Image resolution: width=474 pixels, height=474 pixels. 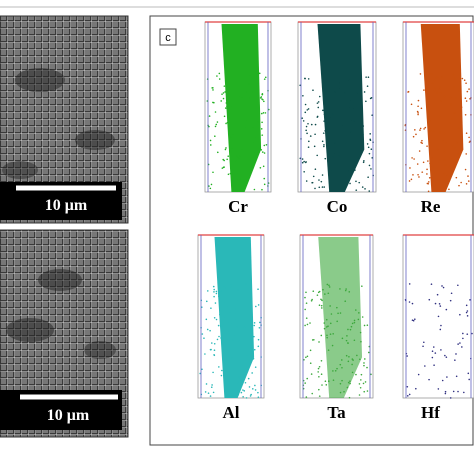 I want to click on element-label: Cr, so click(x=238, y=206).